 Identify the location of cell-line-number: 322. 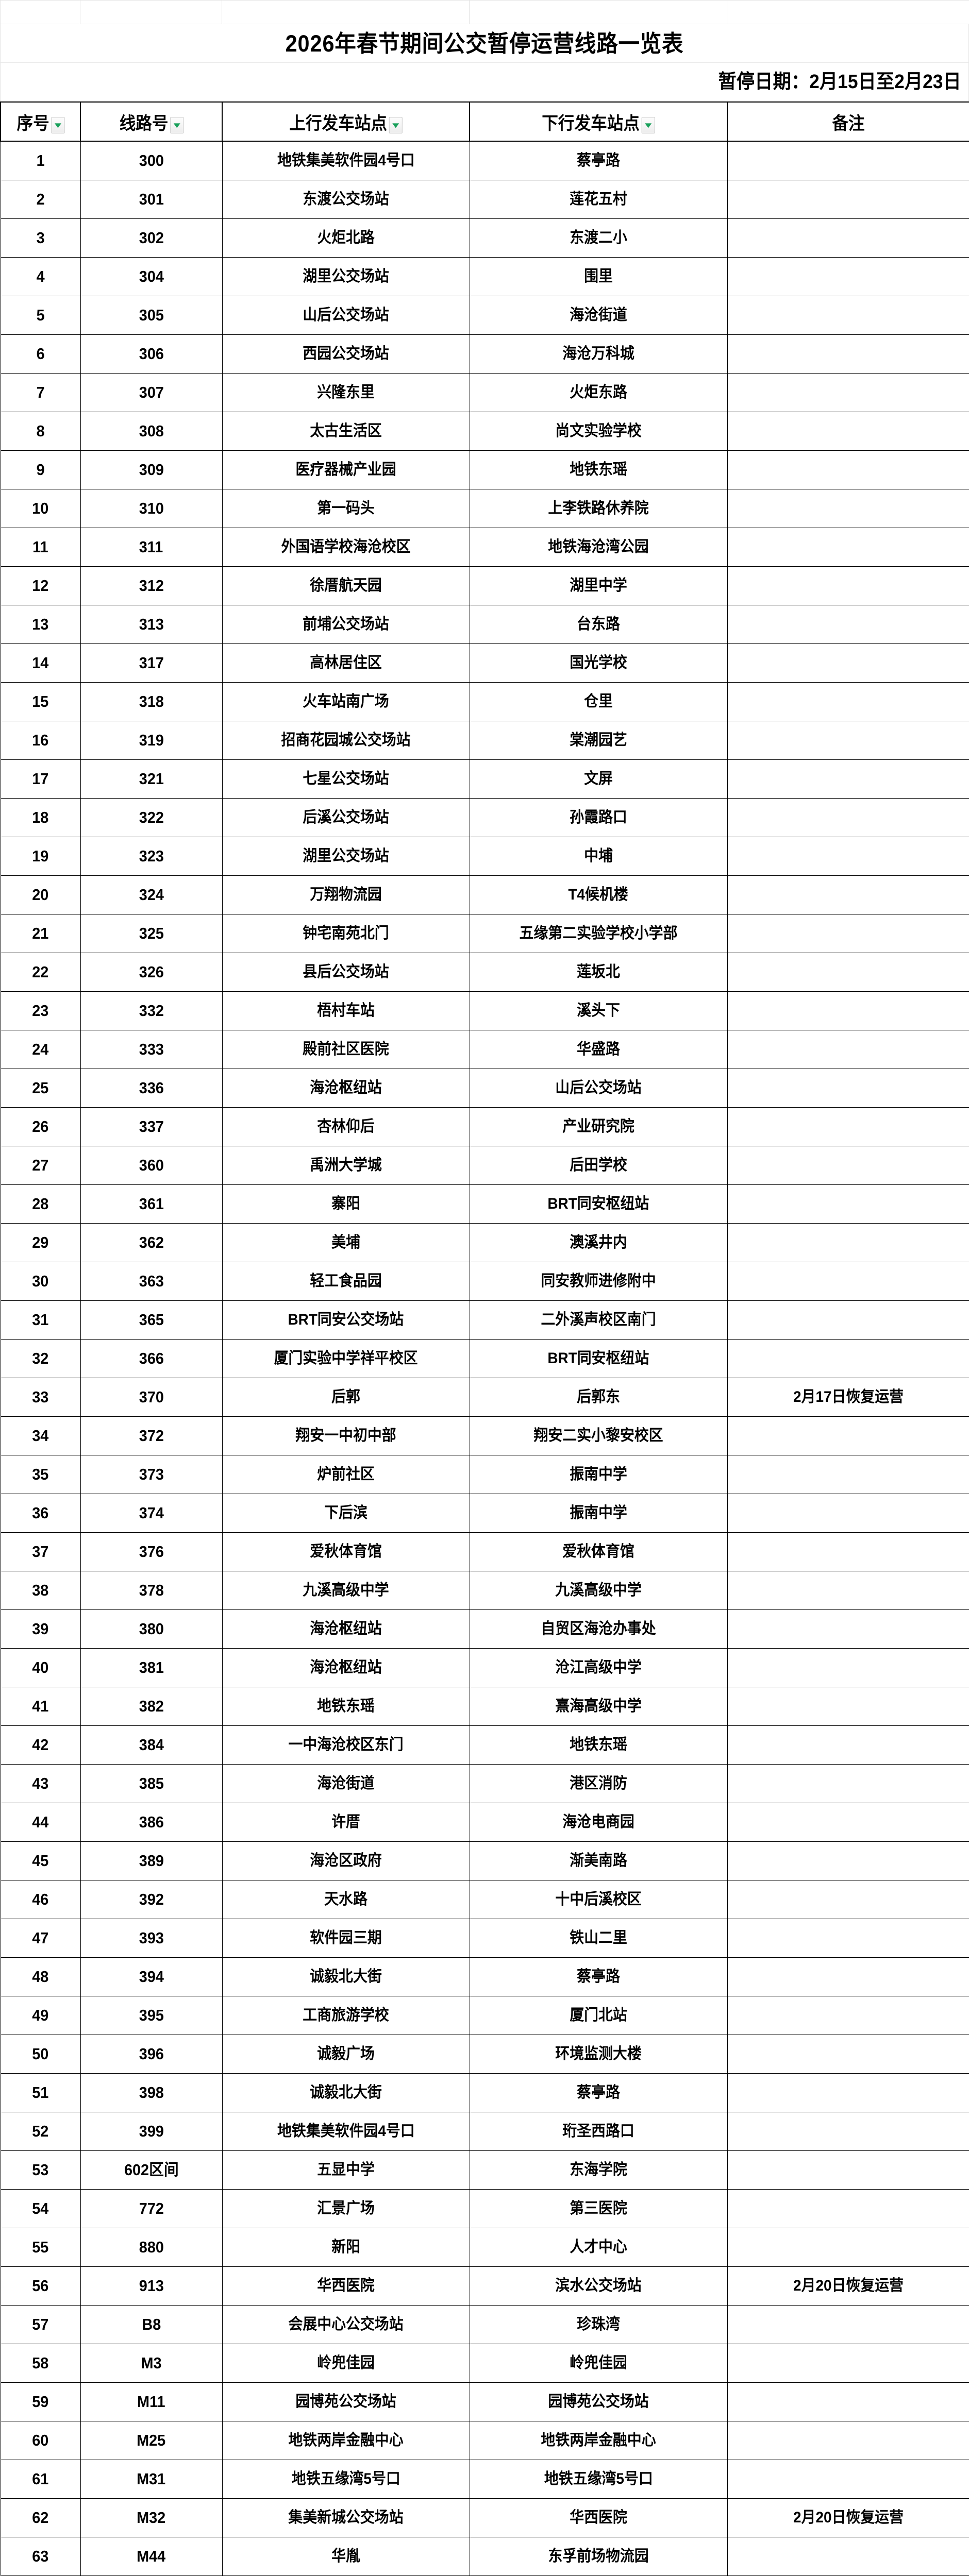
(151, 818).